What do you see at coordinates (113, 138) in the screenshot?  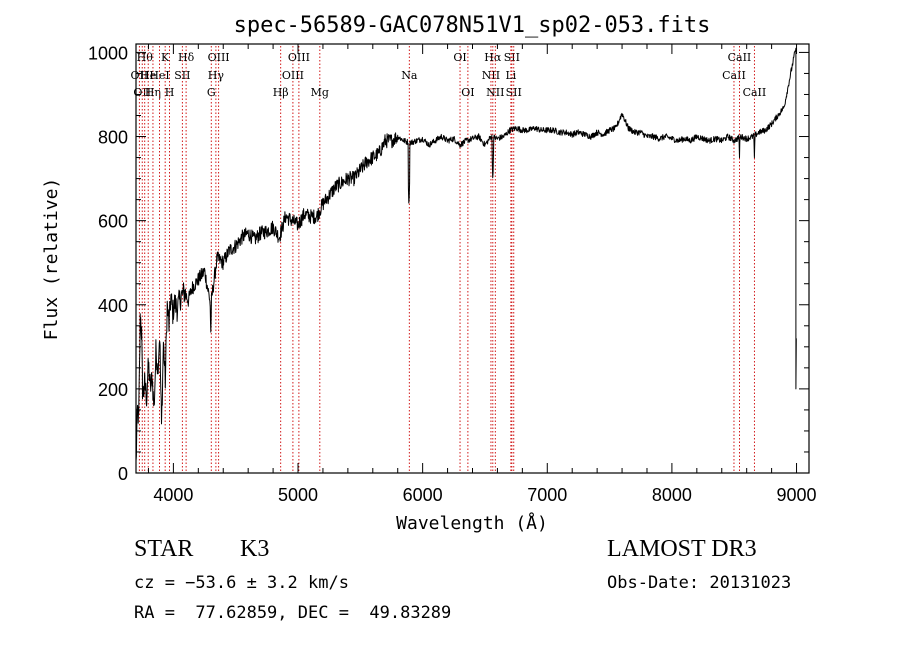 I see `y-tick-label-4: 800` at bounding box center [113, 138].